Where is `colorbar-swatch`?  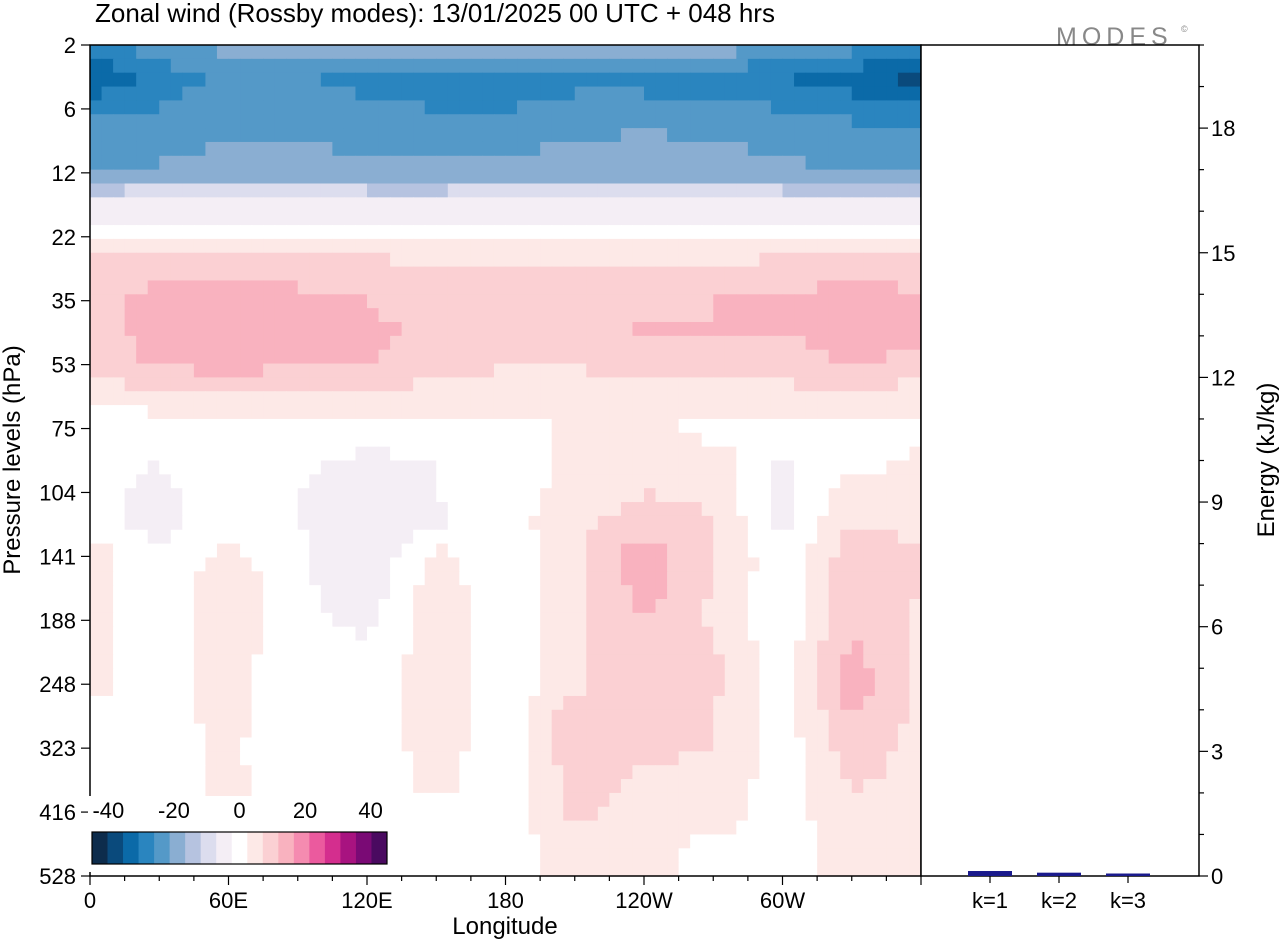 colorbar-swatch is located at coordinates (332, 848).